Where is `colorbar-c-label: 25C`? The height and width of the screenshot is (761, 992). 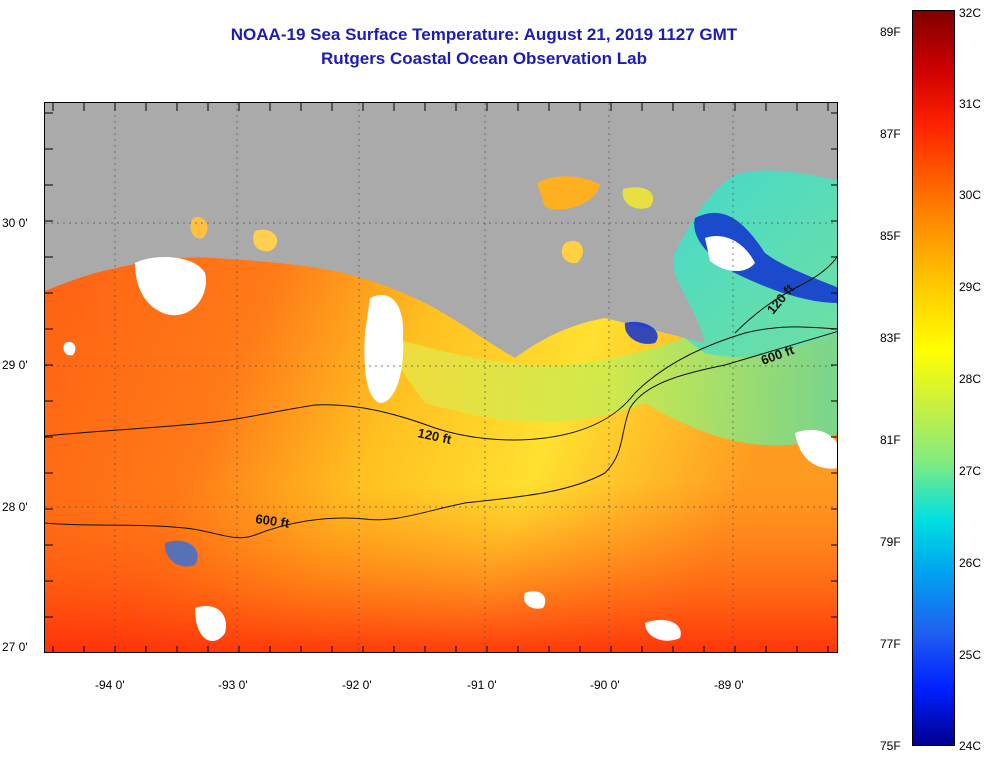
colorbar-c-label: 25C is located at coordinates (970, 655).